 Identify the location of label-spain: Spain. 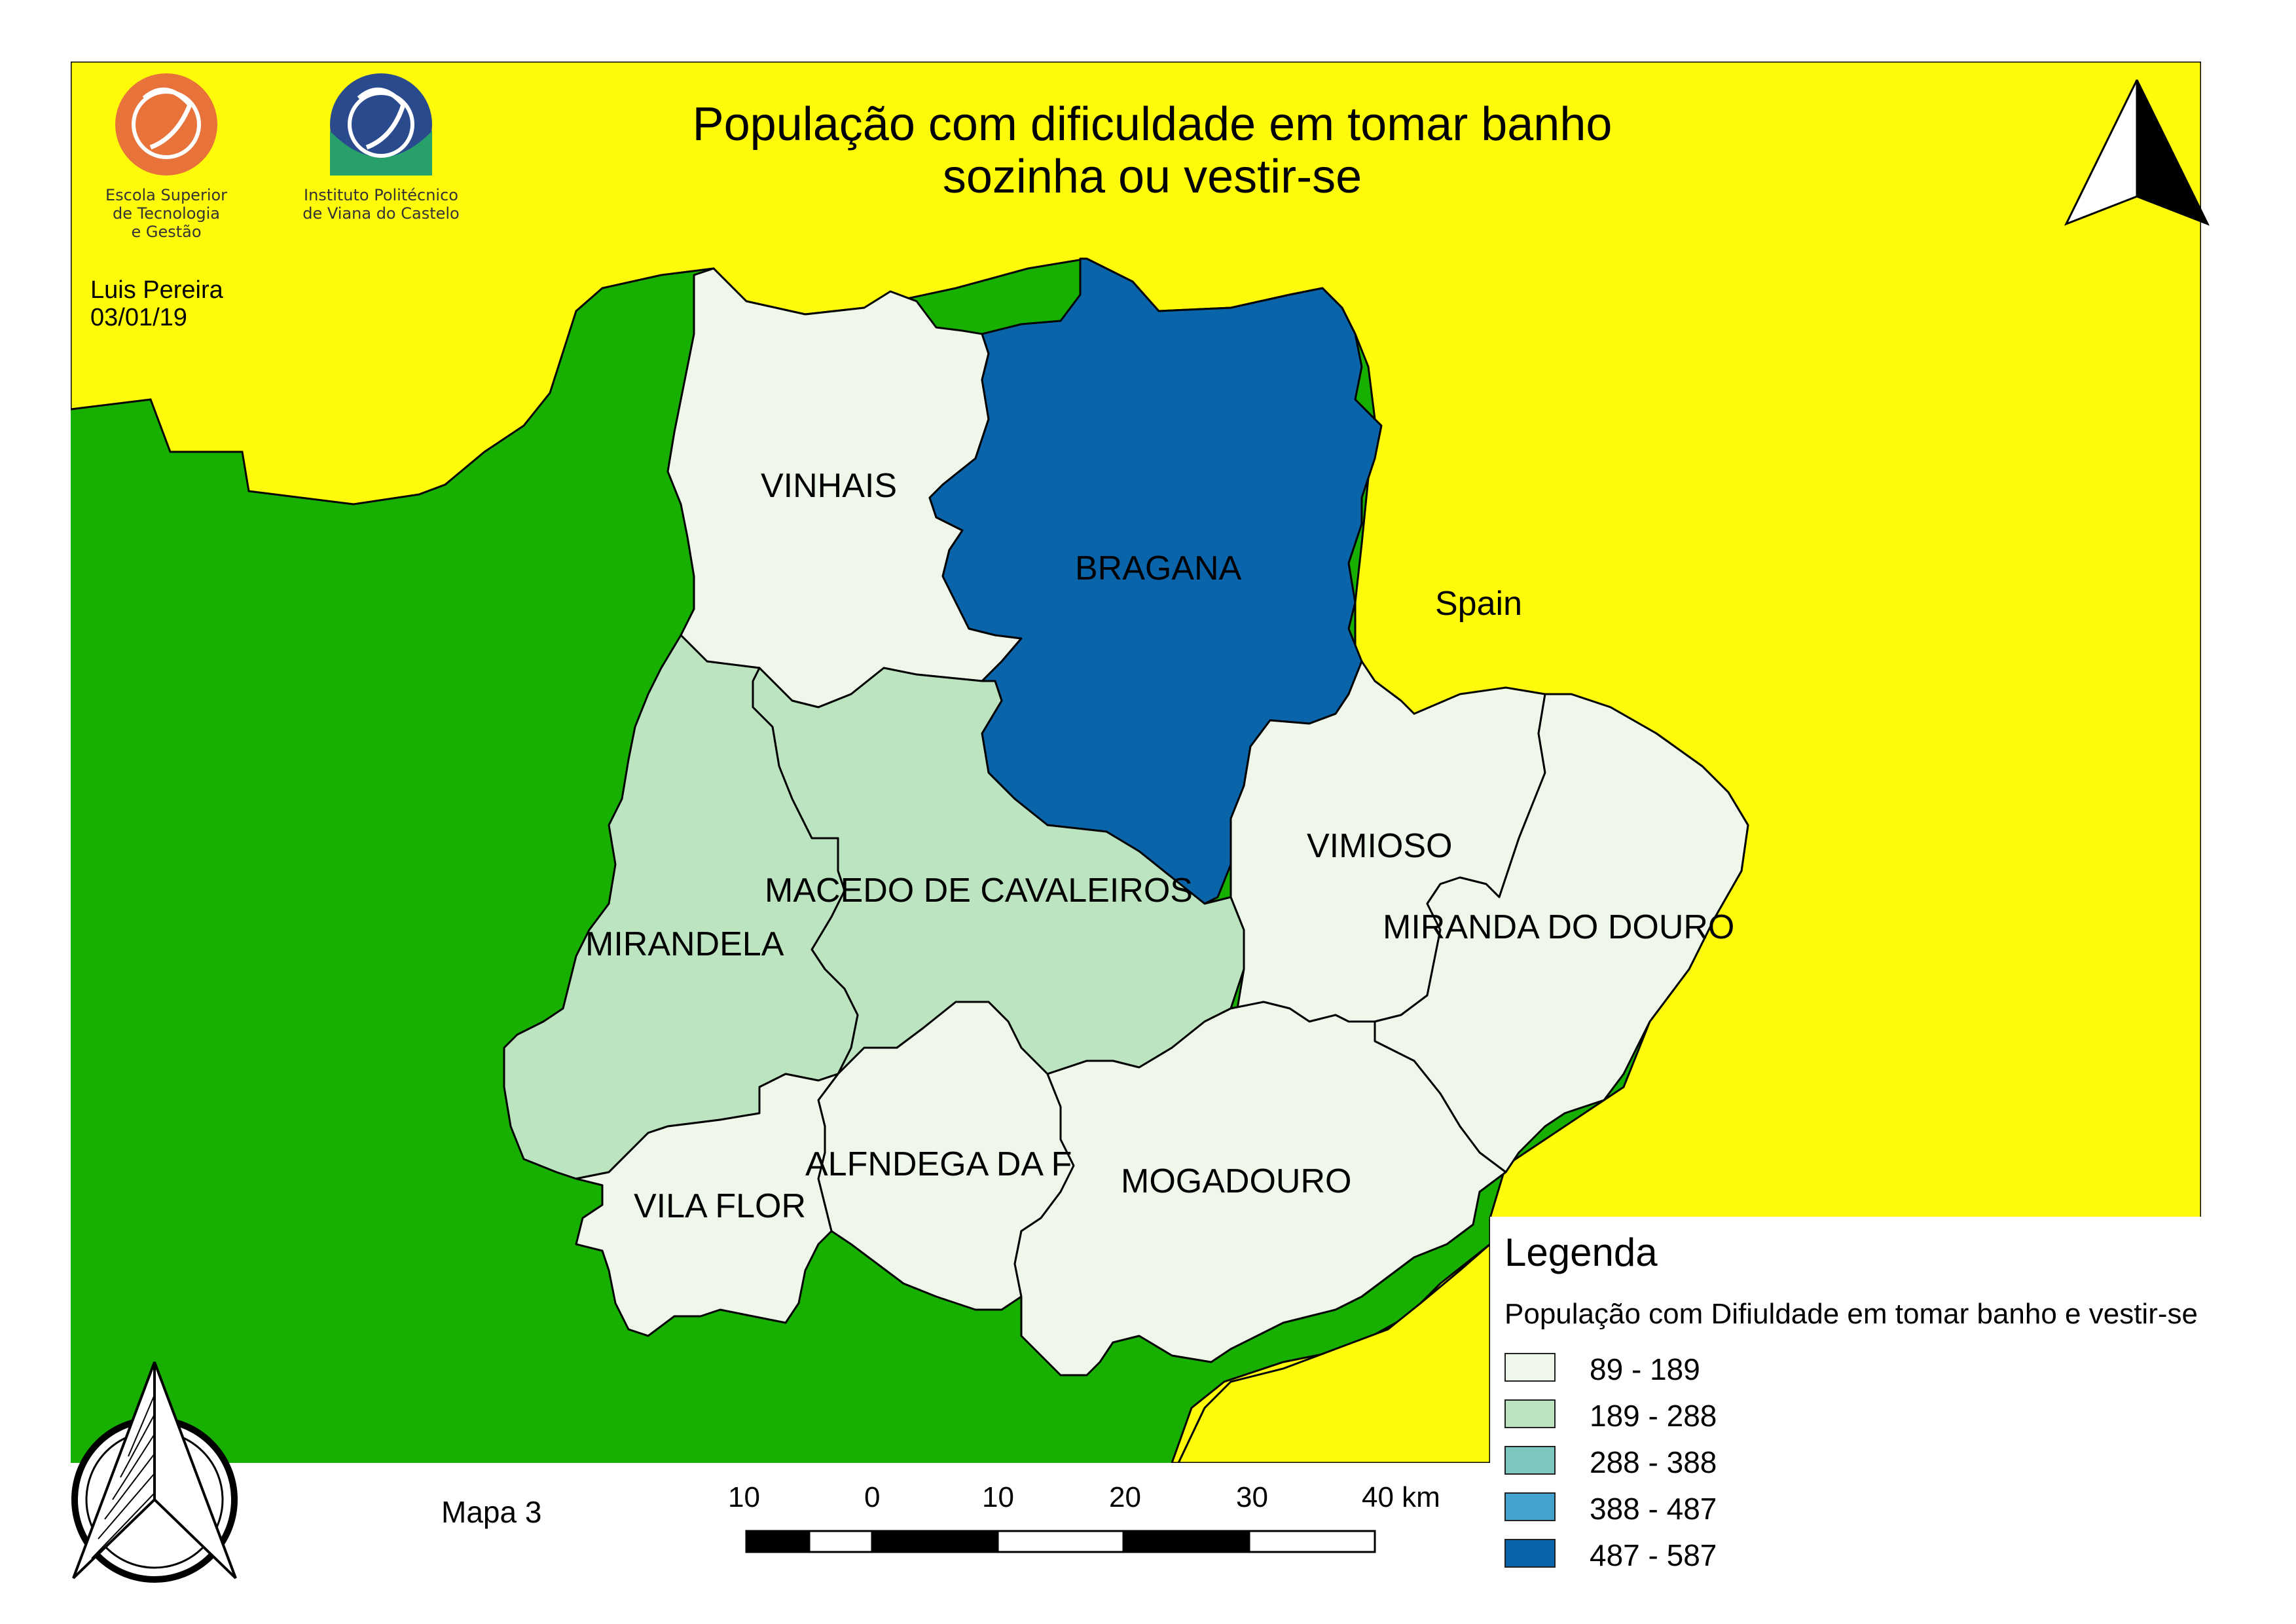
(1478, 604).